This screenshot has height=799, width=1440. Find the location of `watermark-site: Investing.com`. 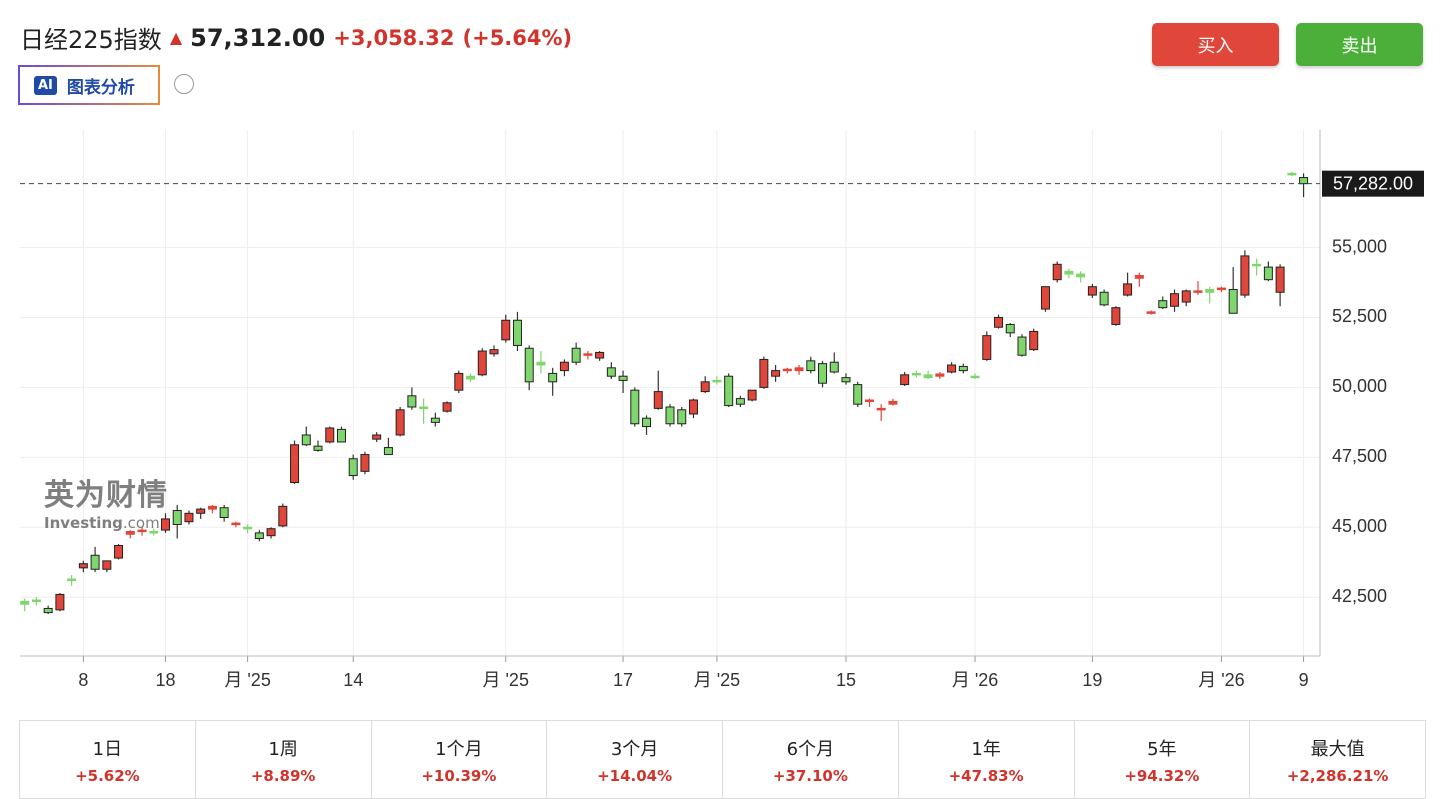

watermark-site: Investing.com is located at coordinates (106, 523).